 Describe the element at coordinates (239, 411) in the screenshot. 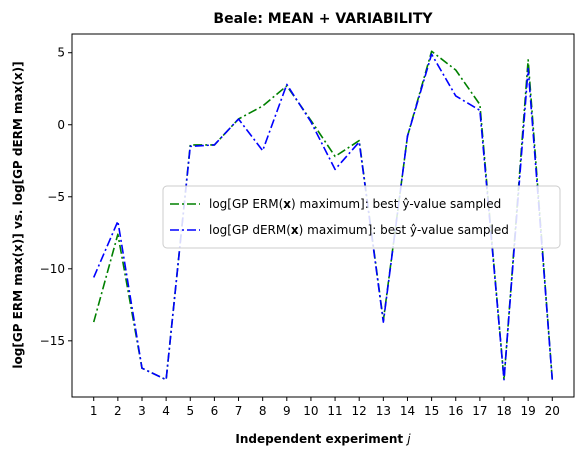

I see `x-tick-label: 7` at that location.